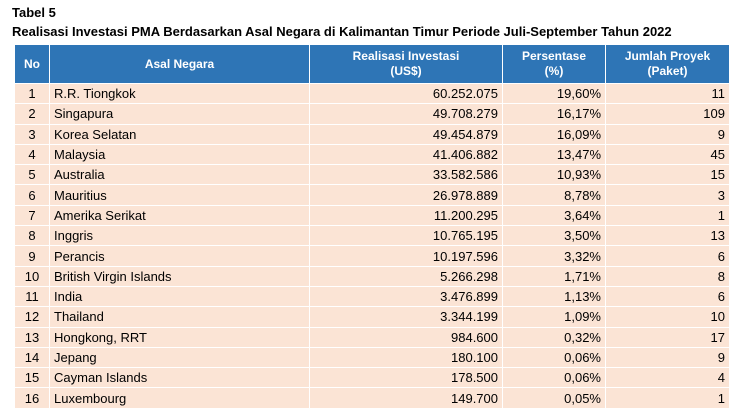  What do you see at coordinates (406, 357) in the screenshot?
I see `cell-investment: 180.100` at bounding box center [406, 357].